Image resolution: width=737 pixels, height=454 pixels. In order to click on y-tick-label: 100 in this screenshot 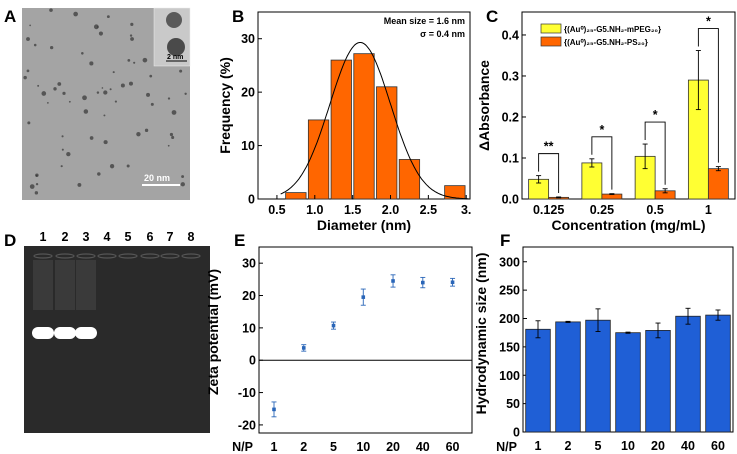, I will do `click(509, 376)`.